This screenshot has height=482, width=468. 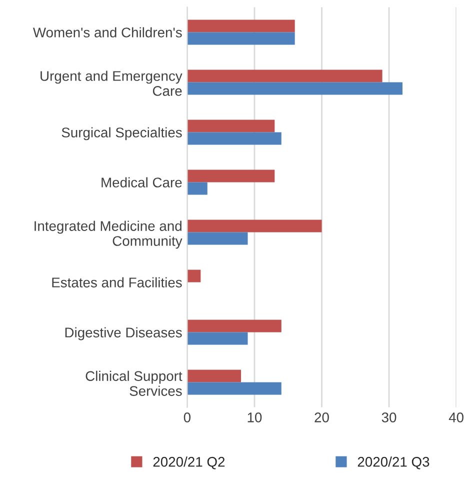 I want to click on y-tick-label: Clinical Support Services, so click(x=134, y=383).